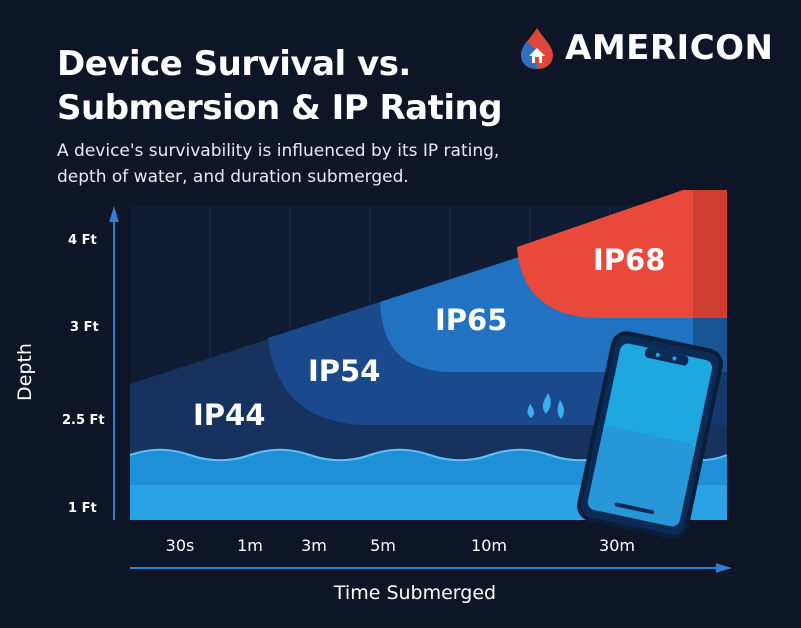 The width and height of the screenshot is (801, 628). What do you see at coordinates (250, 545) in the screenshot?
I see `x-tick-1m: 1m` at bounding box center [250, 545].